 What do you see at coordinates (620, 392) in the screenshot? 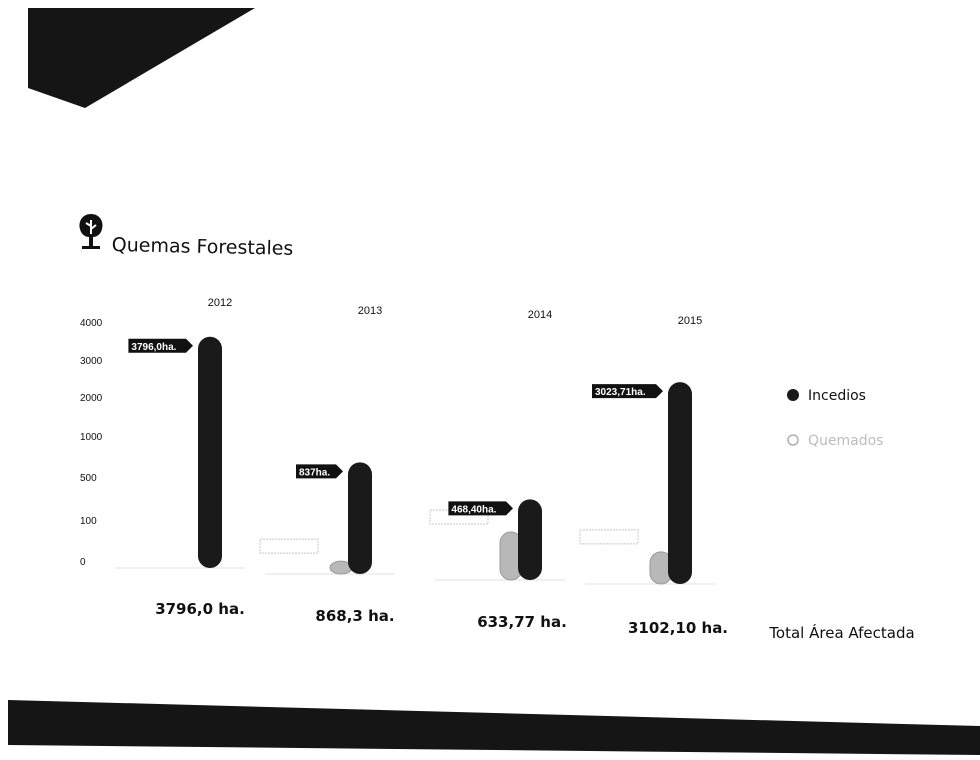
I see `data-label-incedios: 3023,71ha.` at bounding box center [620, 392].